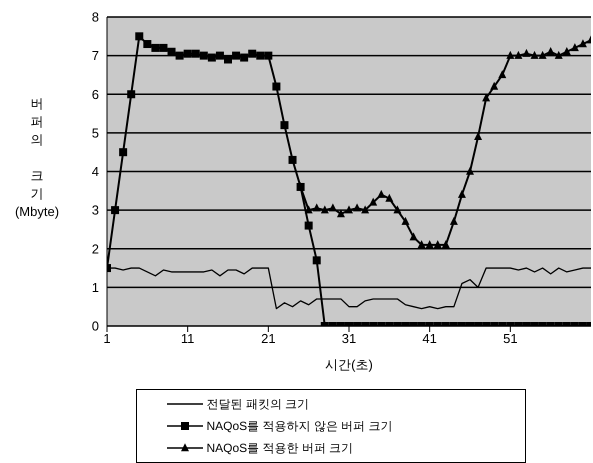 This screenshot has height=463, width=593. Describe the element at coordinates (37, 157) in the screenshot. I see `text: 버퍼의 크기(Mbyte)` at that location.